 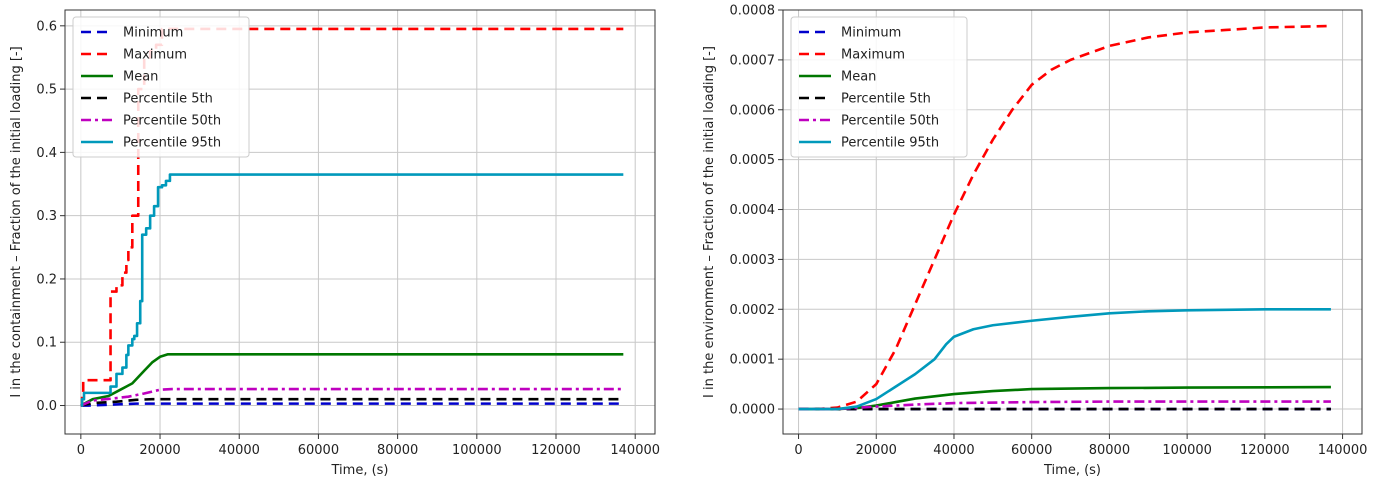 I want to click on series-line-percentile-50th, so click(x=352, y=397).